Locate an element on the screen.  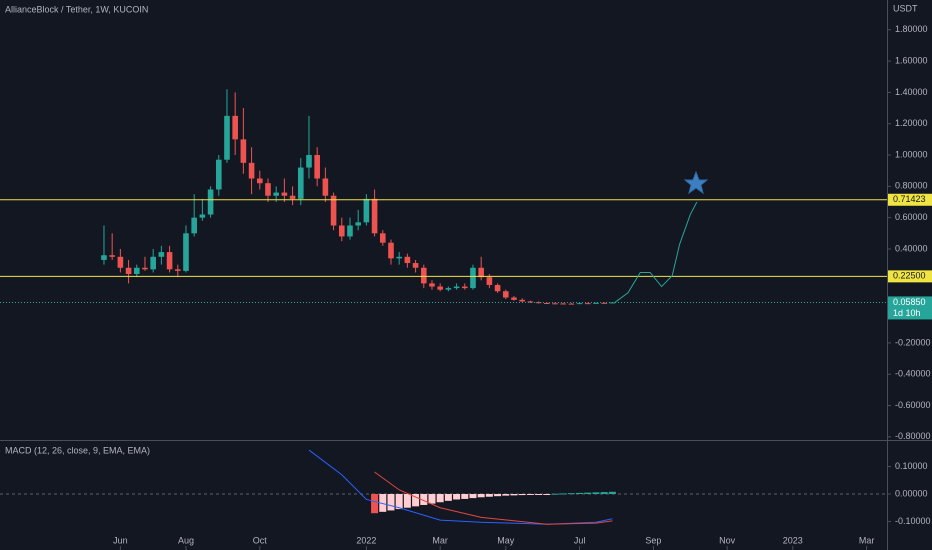
y-tick-label: -0.60000 is located at coordinates (913, 405).